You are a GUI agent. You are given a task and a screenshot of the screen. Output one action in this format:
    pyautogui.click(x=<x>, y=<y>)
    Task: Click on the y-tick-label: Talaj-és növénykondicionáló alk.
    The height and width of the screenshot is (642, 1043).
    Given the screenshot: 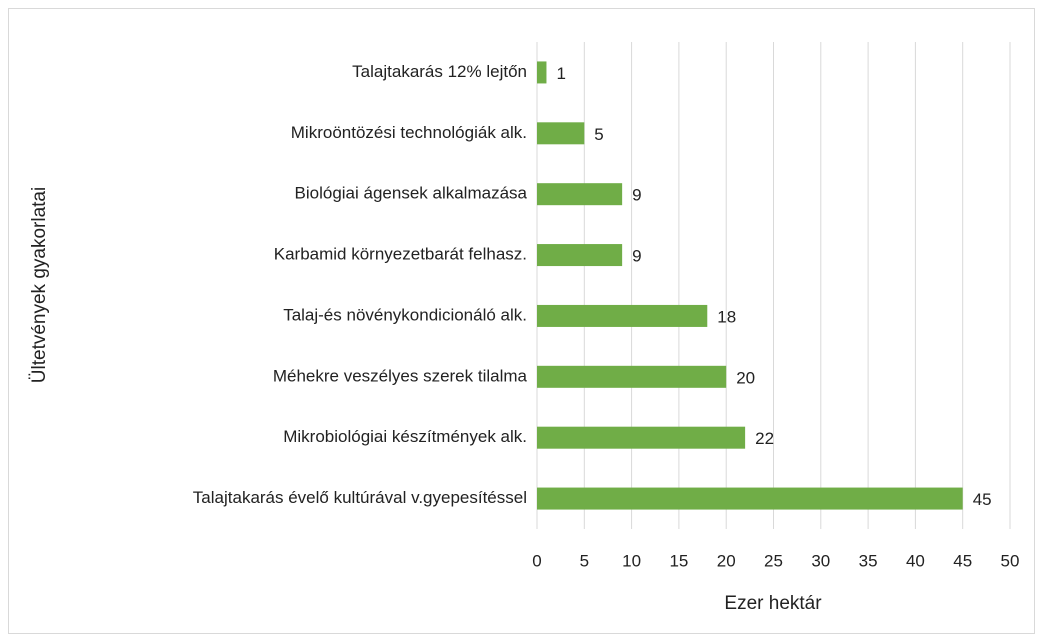 What is the action you would take?
    pyautogui.click(x=405, y=314)
    